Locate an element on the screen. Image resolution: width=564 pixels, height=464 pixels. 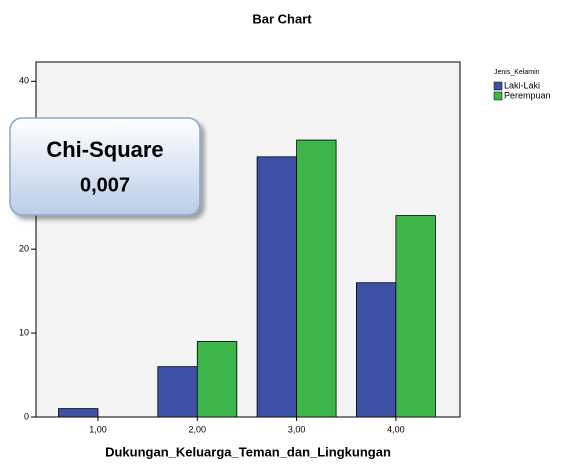
callout-value: 0,007 is located at coordinates (105, 185).